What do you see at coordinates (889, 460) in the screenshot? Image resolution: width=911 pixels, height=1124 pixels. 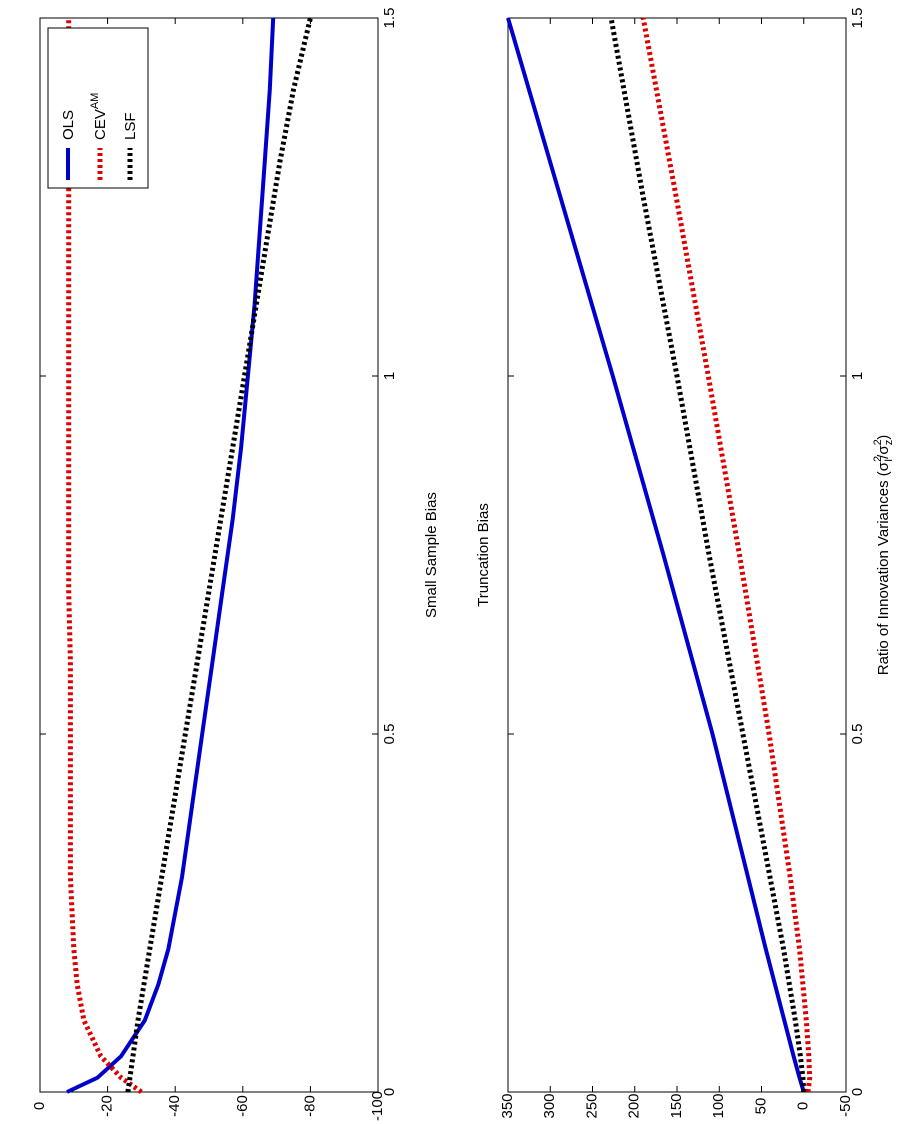 I see `x-axis-label-sub: I` at bounding box center [889, 460].